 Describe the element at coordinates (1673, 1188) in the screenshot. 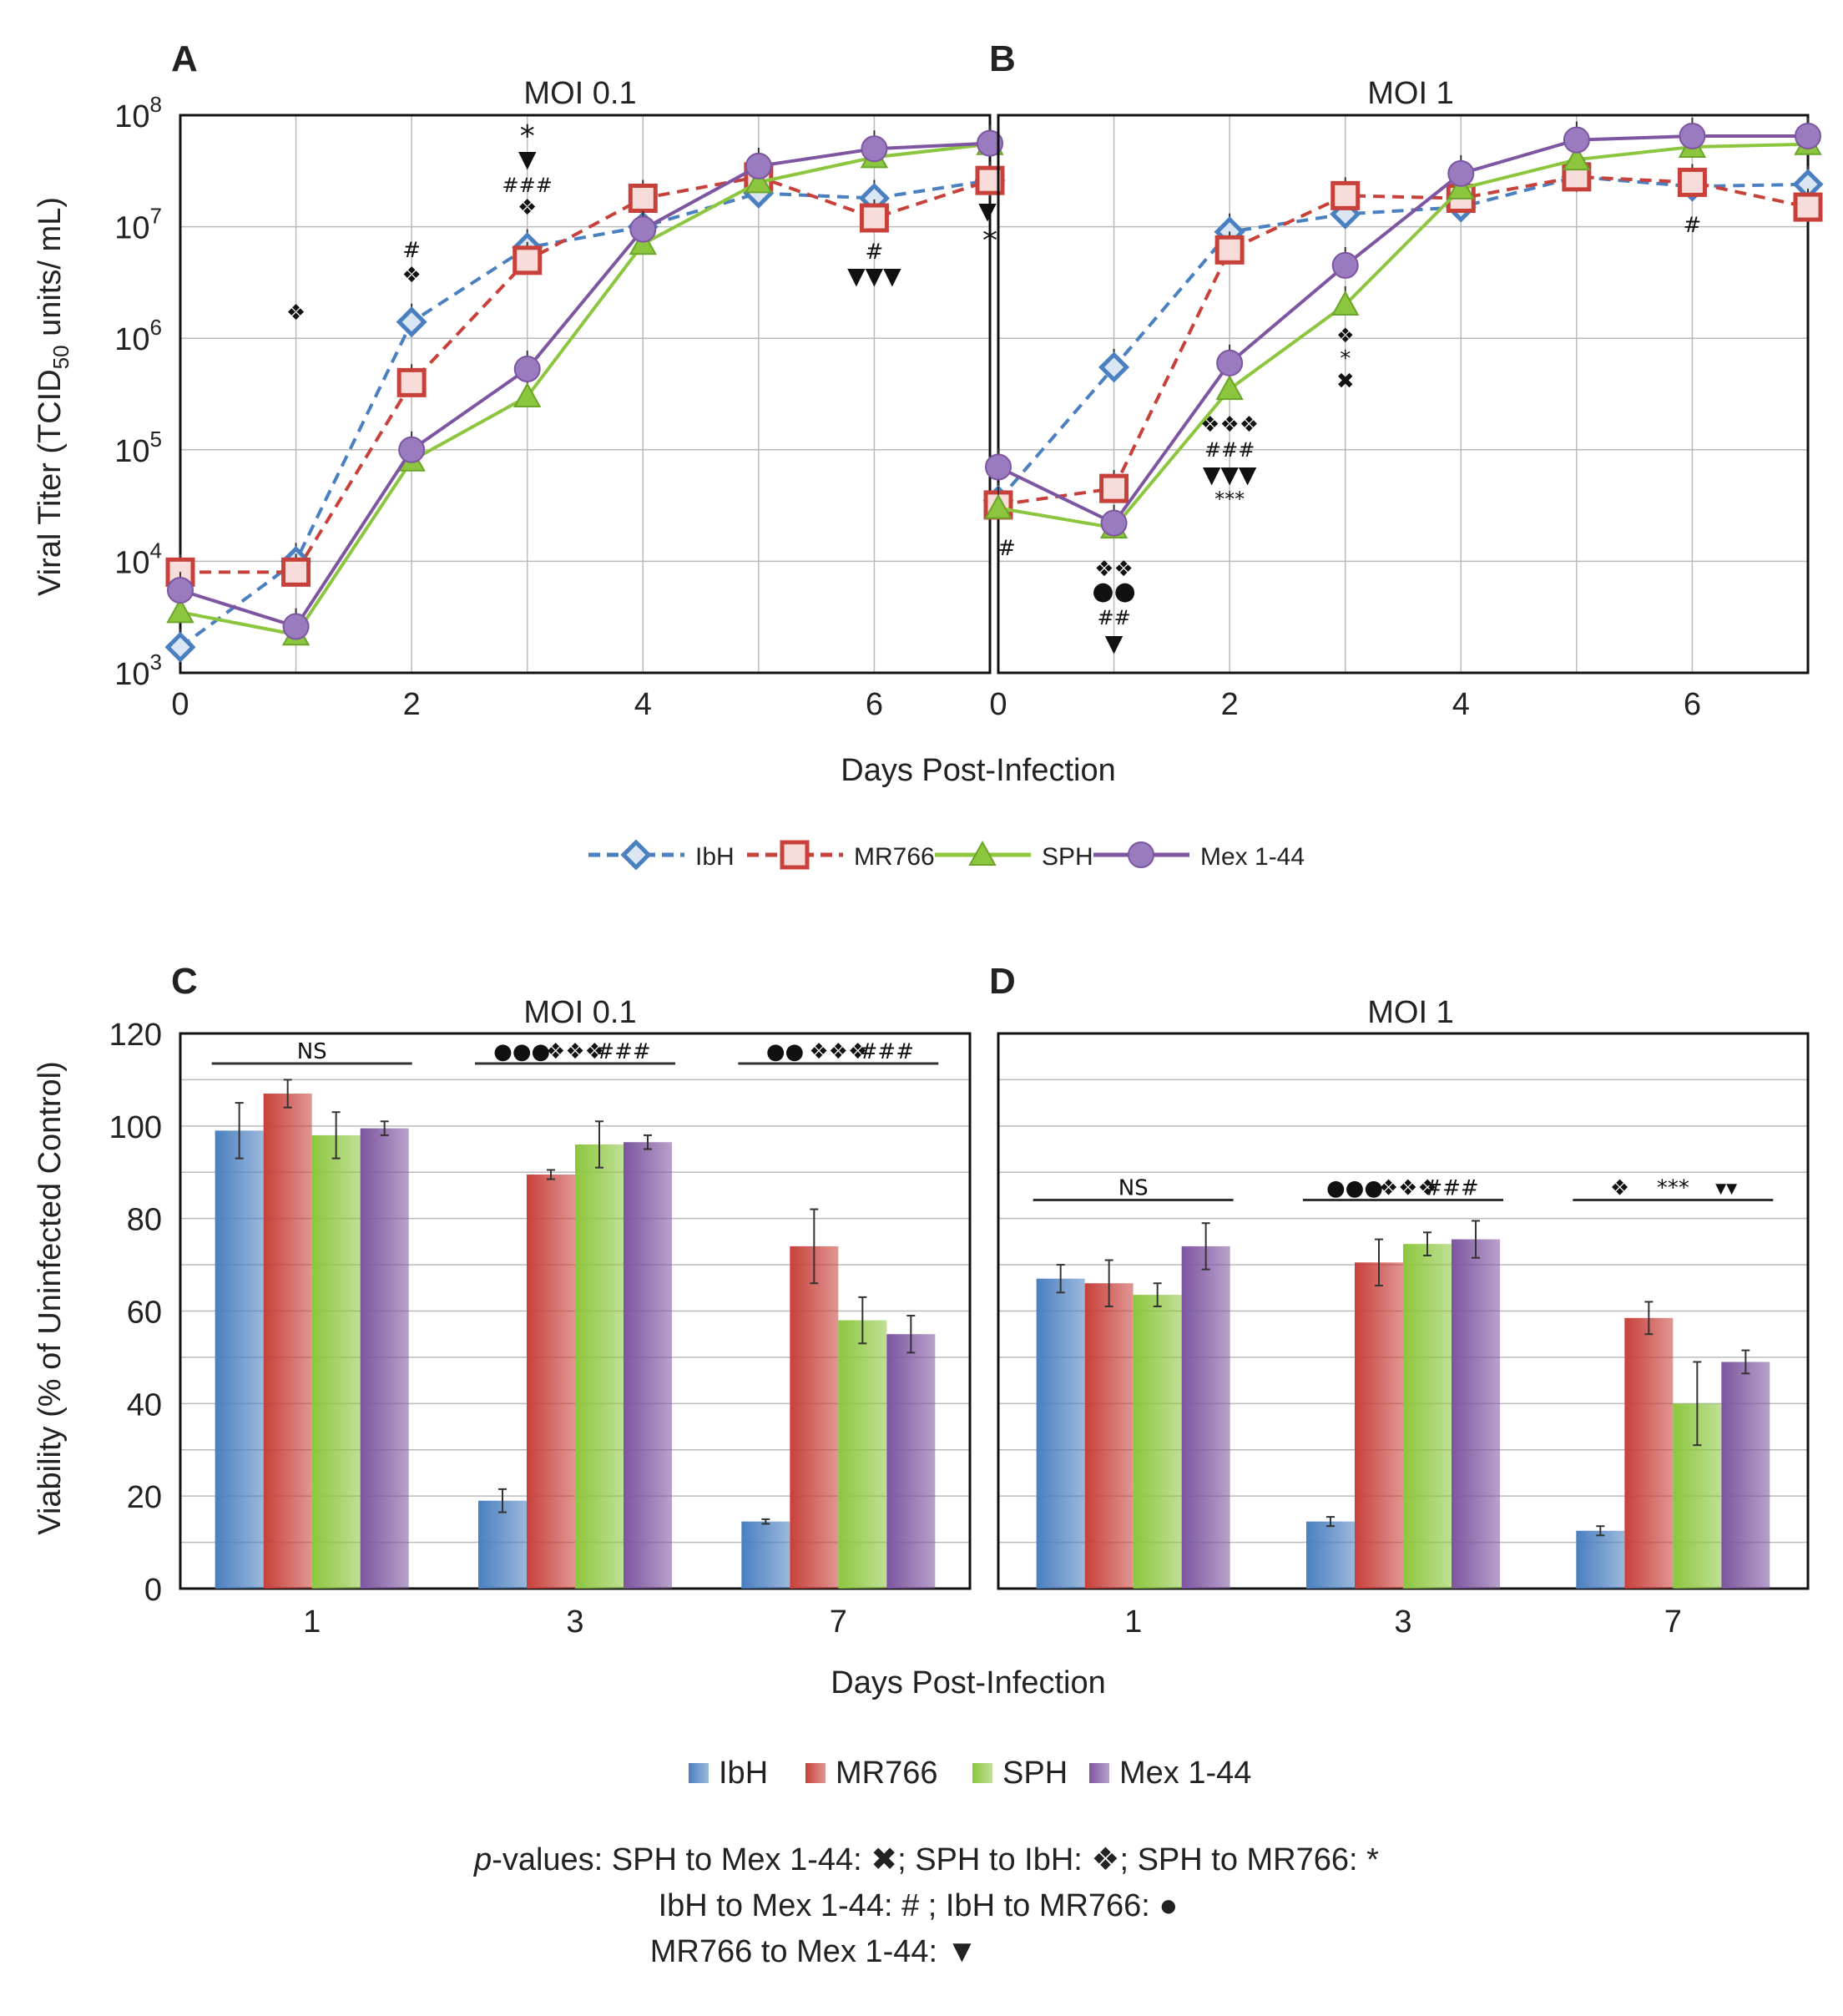

I see `significance-label: ***` at that location.